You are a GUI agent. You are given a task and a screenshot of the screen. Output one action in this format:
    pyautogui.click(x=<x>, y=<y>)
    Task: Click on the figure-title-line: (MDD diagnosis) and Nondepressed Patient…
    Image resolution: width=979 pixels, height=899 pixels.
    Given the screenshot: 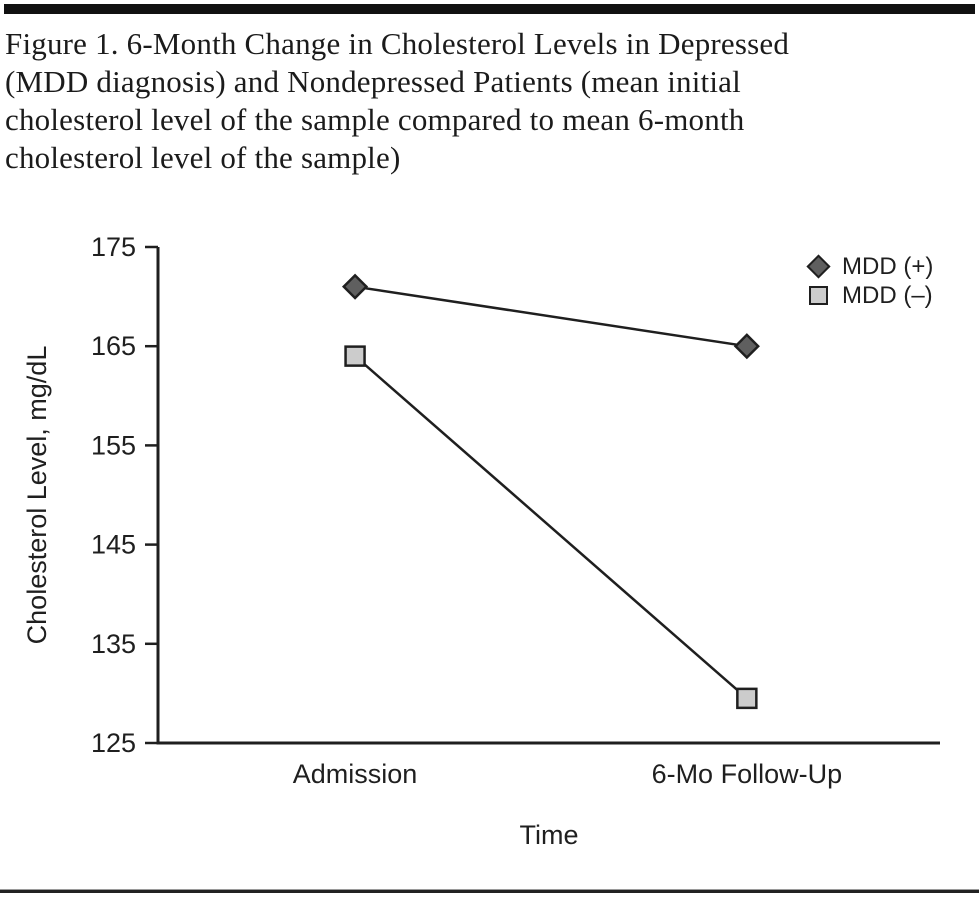 What is the action you would take?
    pyautogui.click(x=373, y=81)
    